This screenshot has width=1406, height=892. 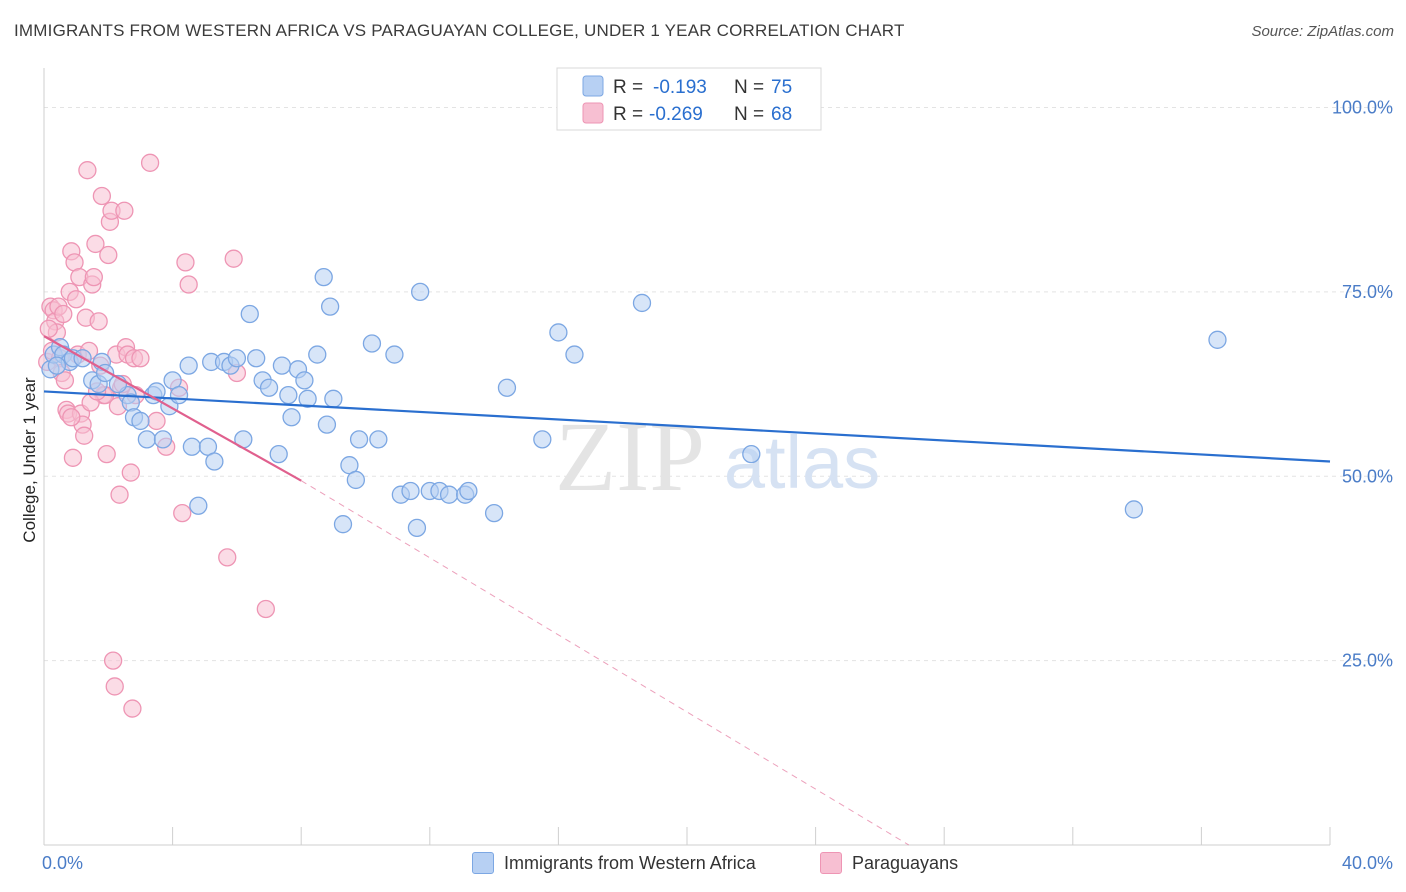 I want to click on y-axis-title: College, Under 1 year, so click(x=29, y=460).